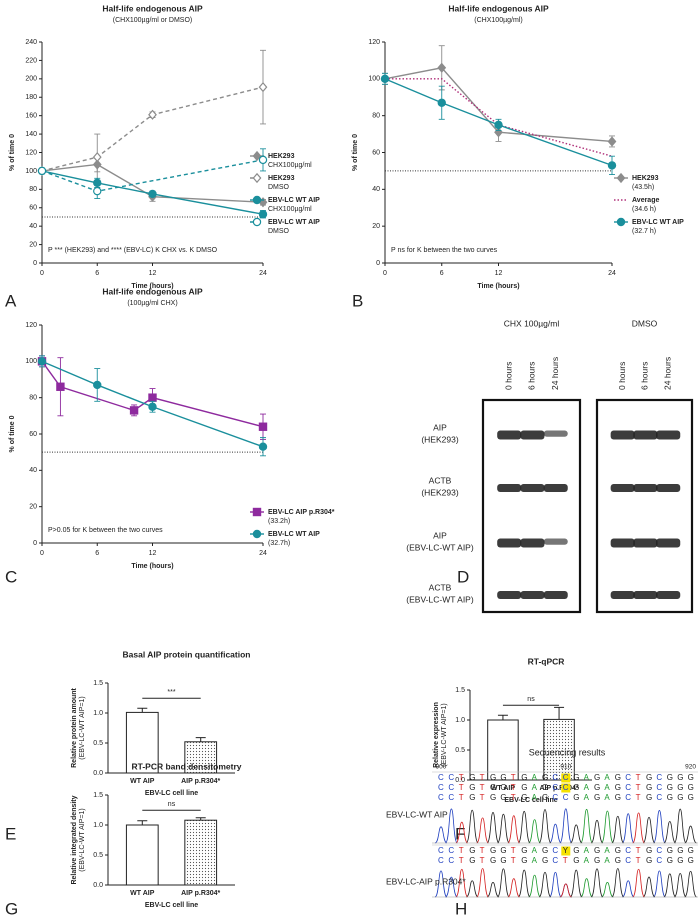  I want to click on legend-detail: CHX100µg/ml, so click(290, 209).